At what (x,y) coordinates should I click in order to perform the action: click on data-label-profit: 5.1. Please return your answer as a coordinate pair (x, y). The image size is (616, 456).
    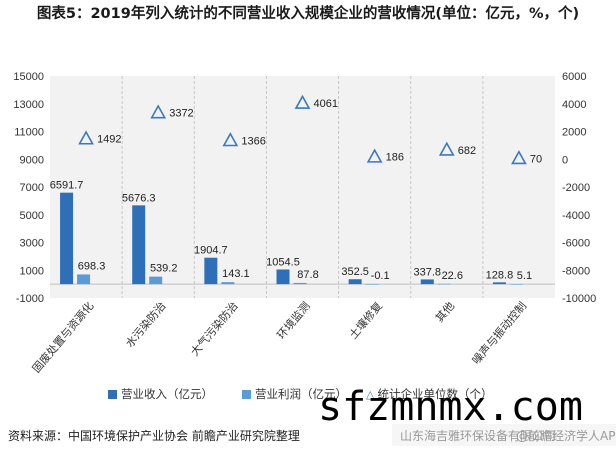
    Looking at the image, I should click on (524, 276).